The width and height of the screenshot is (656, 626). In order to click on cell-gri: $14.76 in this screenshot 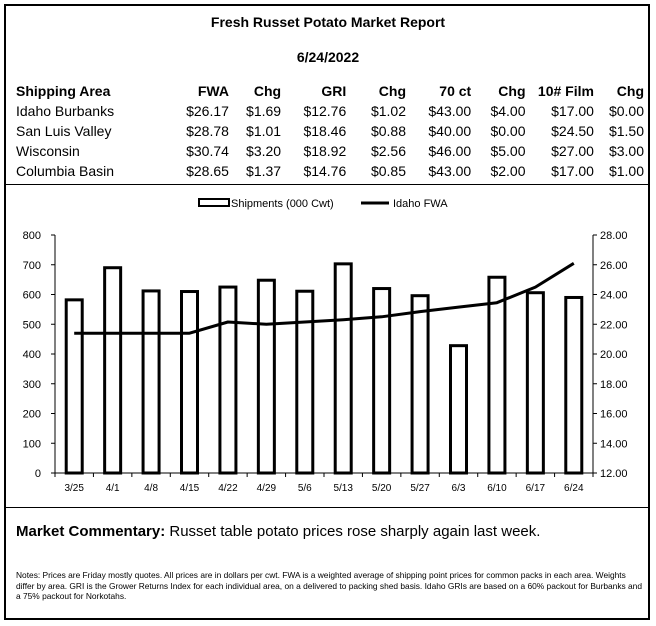, I will do `click(325, 171)`.